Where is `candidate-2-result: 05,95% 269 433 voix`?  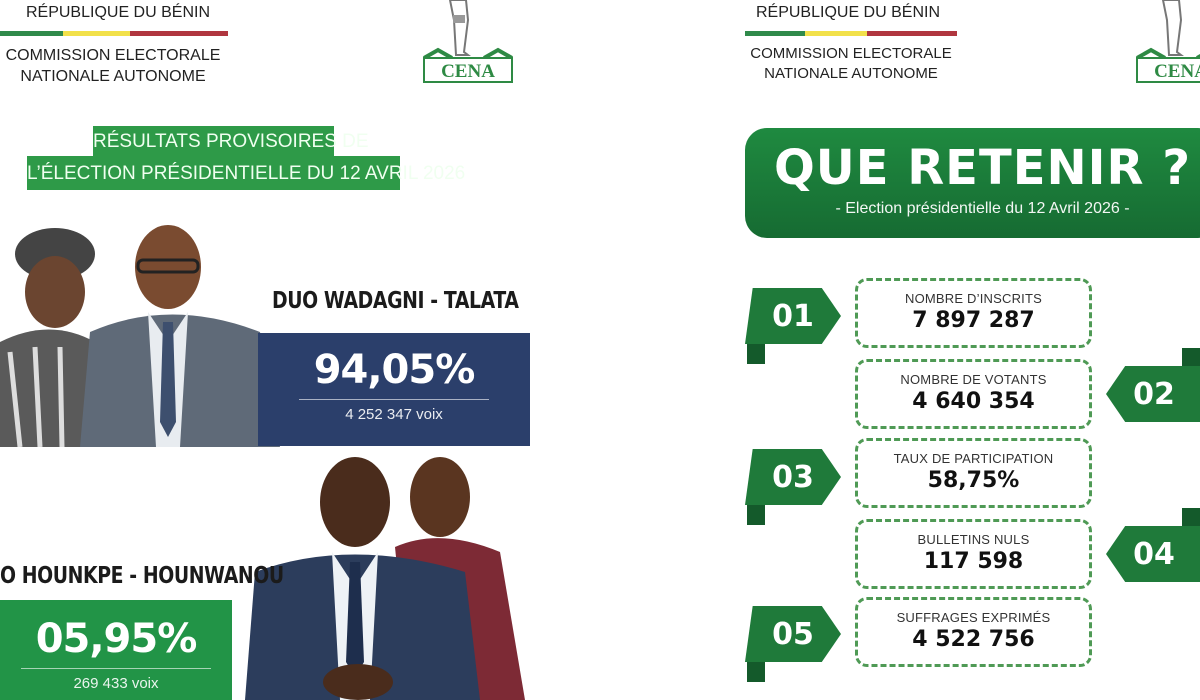
candidate-2-result: 05,95% 269 433 voix is located at coordinates (116, 650).